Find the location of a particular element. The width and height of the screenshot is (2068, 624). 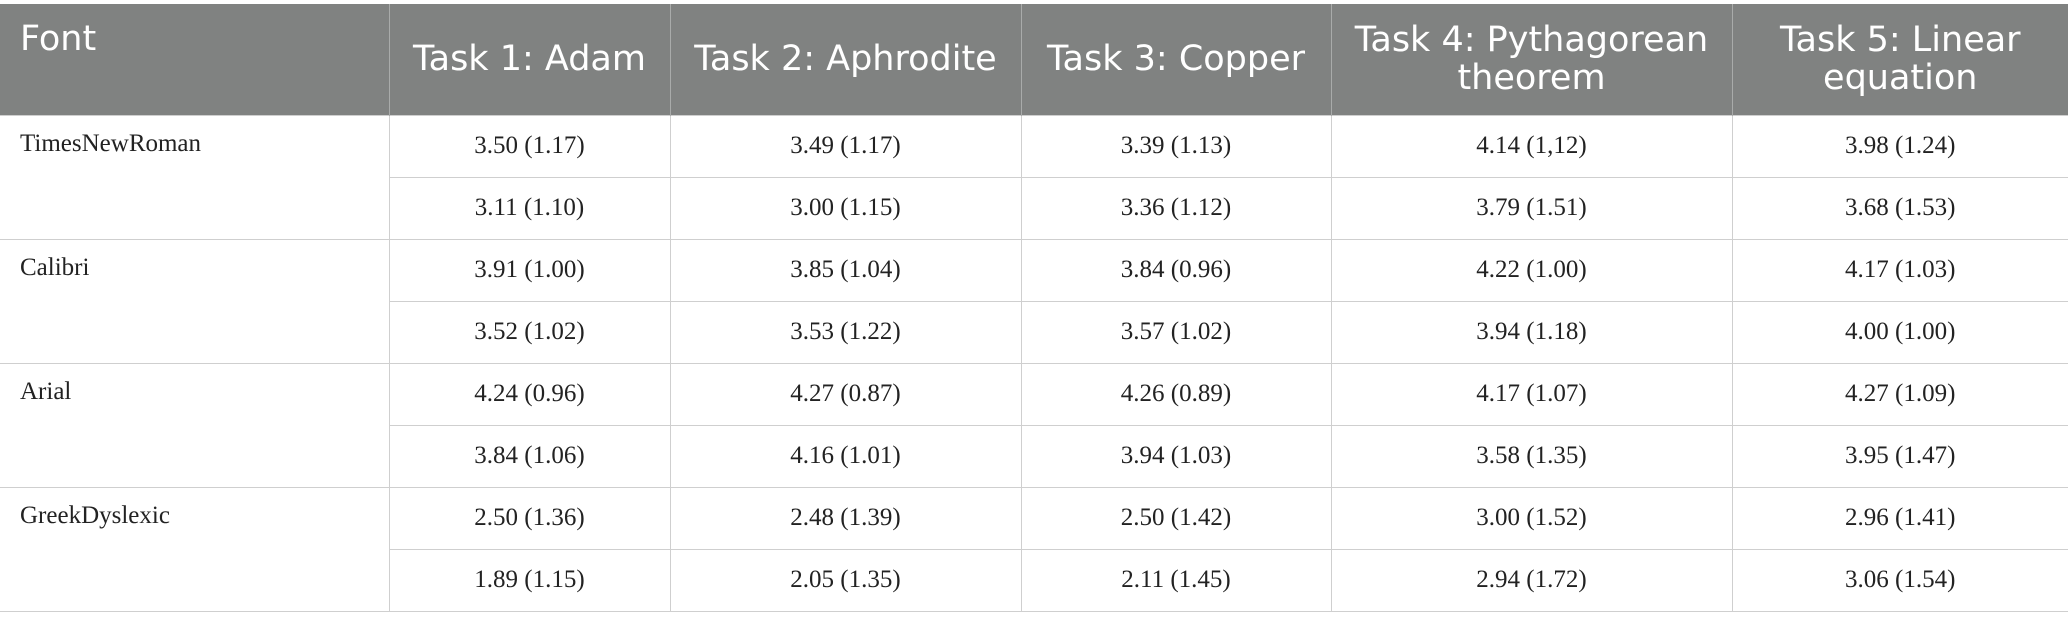

value-cell: 2.96 (1.41) is located at coordinates (1899, 518).